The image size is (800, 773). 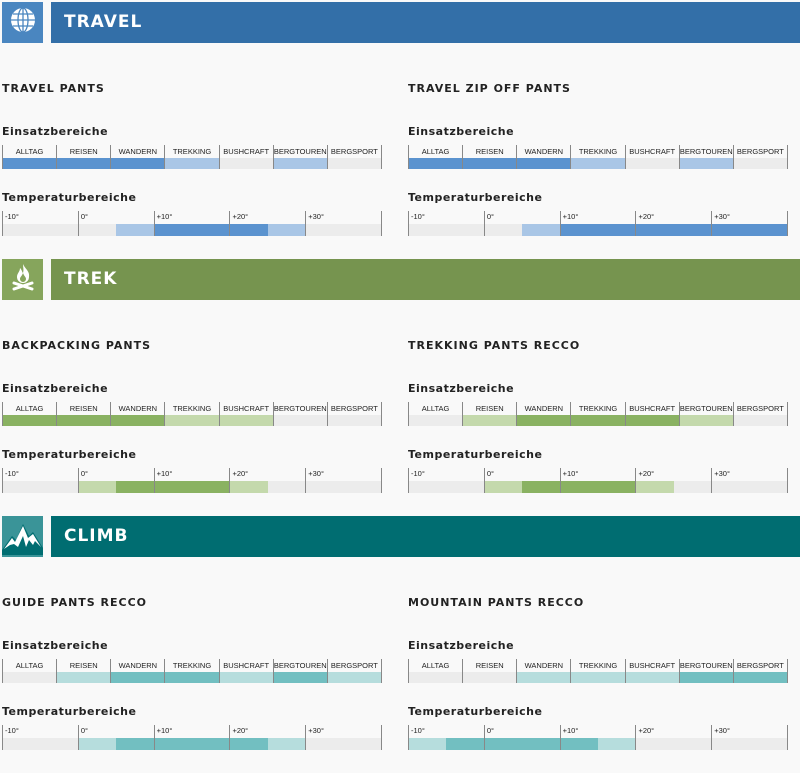 What do you see at coordinates (96, 536) in the screenshot?
I see `section-title: CLIMB` at bounding box center [96, 536].